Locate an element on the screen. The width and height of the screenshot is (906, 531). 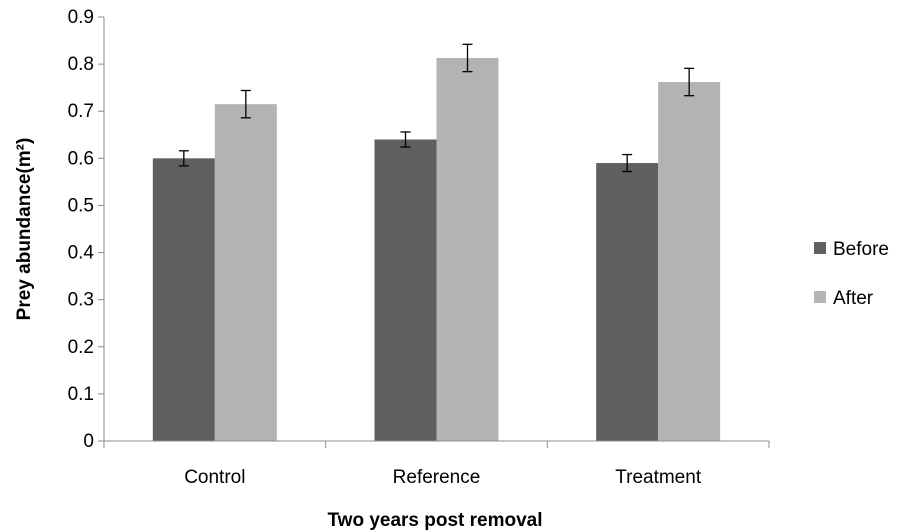
y-tick-label: 0.5 is located at coordinates (81, 205).